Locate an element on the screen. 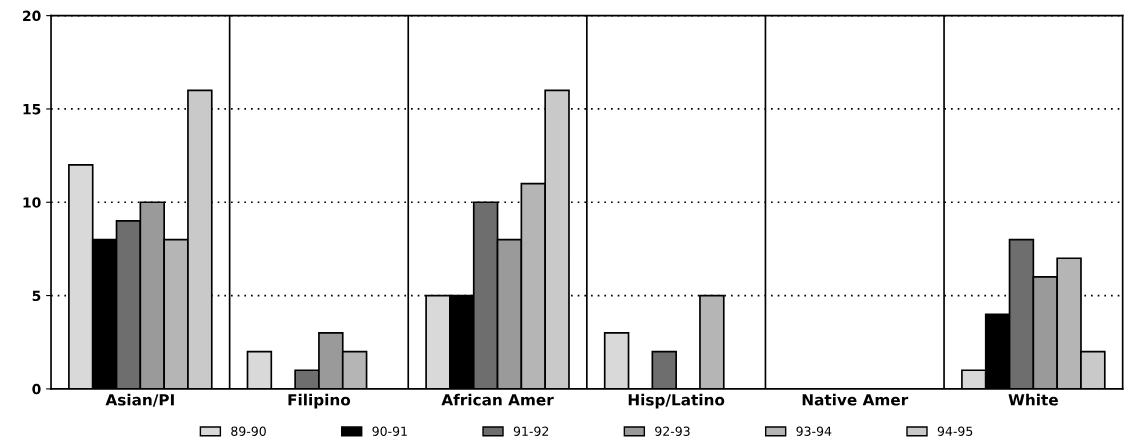 The height and width of the screenshot is (447, 1134). x-tick-label: White is located at coordinates (1033, 399).